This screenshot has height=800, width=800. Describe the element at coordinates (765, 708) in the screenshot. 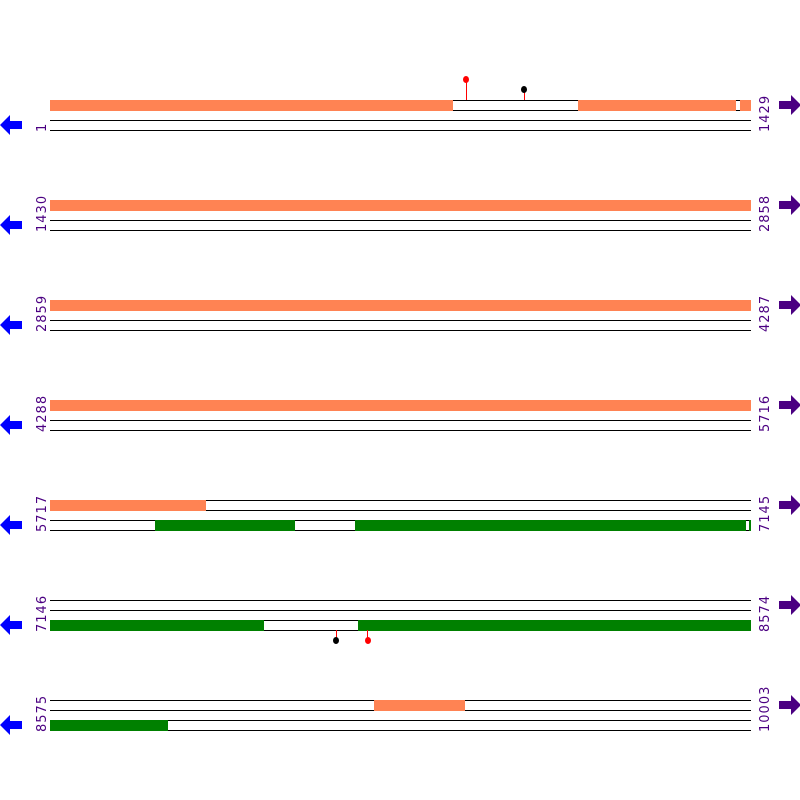

I see `row-end-label: 10003` at that location.